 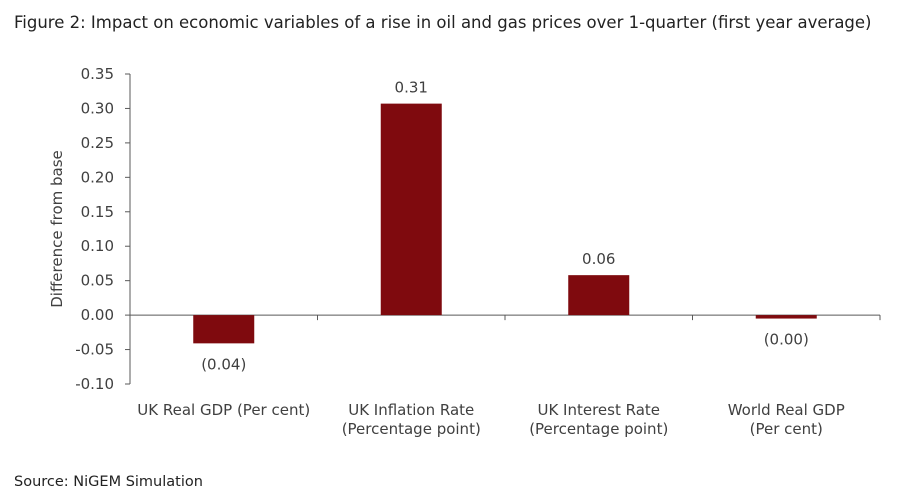 What do you see at coordinates (223, 410) in the screenshot?
I see `x-tick-label: UK Real GDP (Per cent)` at bounding box center [223, 410].